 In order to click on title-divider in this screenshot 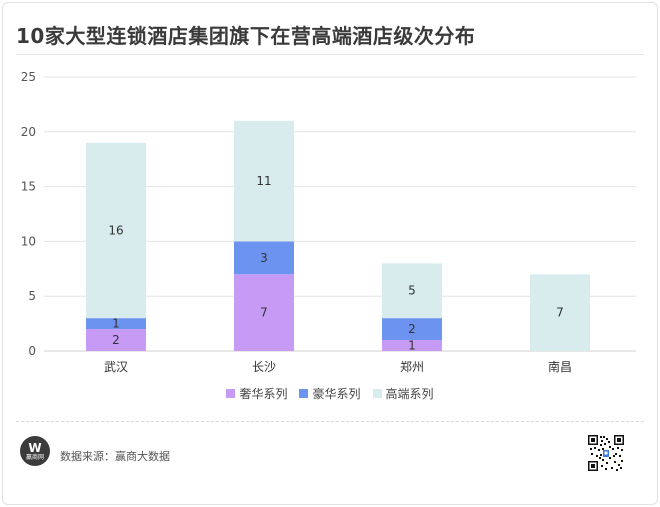, I will do `click(330, 54)`.